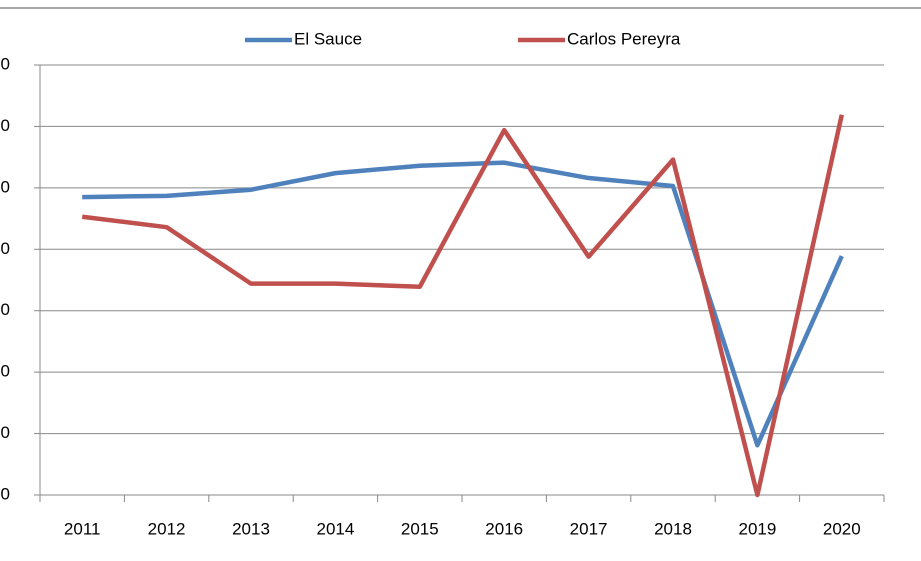  I want to click on legend-label: Carlos Pereyra, so click(624, 38).